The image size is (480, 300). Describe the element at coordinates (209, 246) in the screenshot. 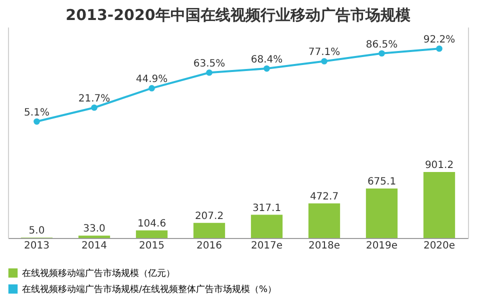

I see `x-tick-label: 2016` at that location.